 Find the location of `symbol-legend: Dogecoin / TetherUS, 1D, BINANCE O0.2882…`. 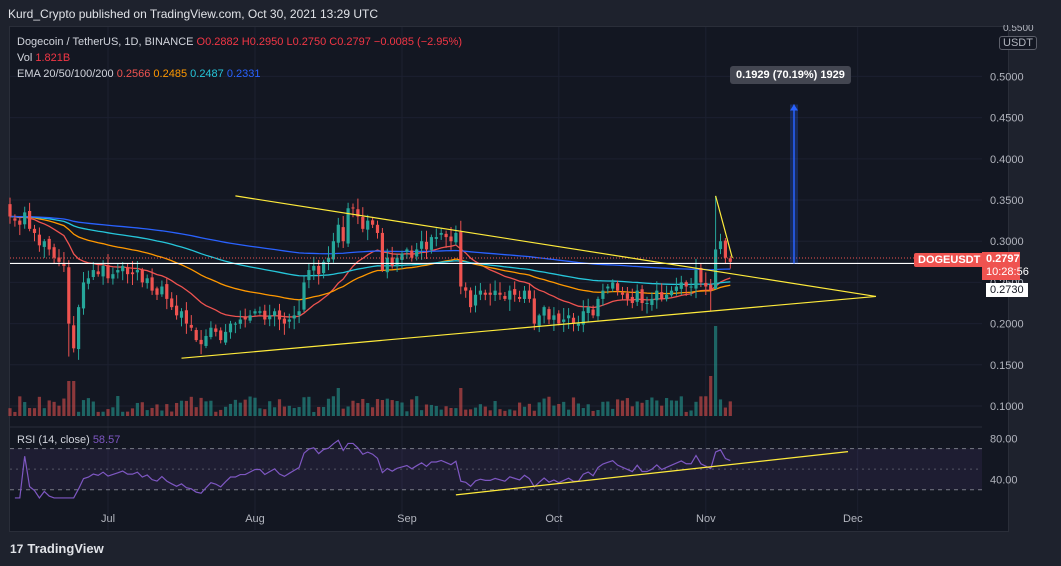

symbol-legend: Dogecoin / TetherUS, 1D, BINANCE O0.2882… is located at coordinates (239, 42).